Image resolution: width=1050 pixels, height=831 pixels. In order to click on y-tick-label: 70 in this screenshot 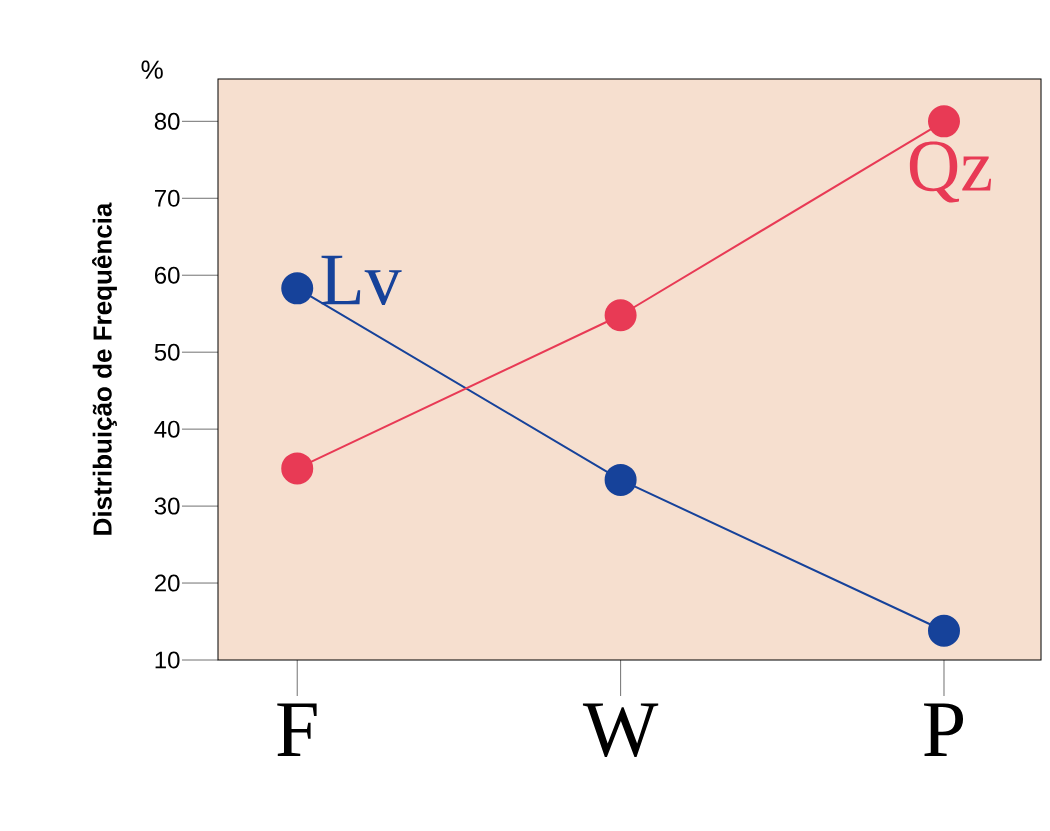, I will do `click(167, 198)`.